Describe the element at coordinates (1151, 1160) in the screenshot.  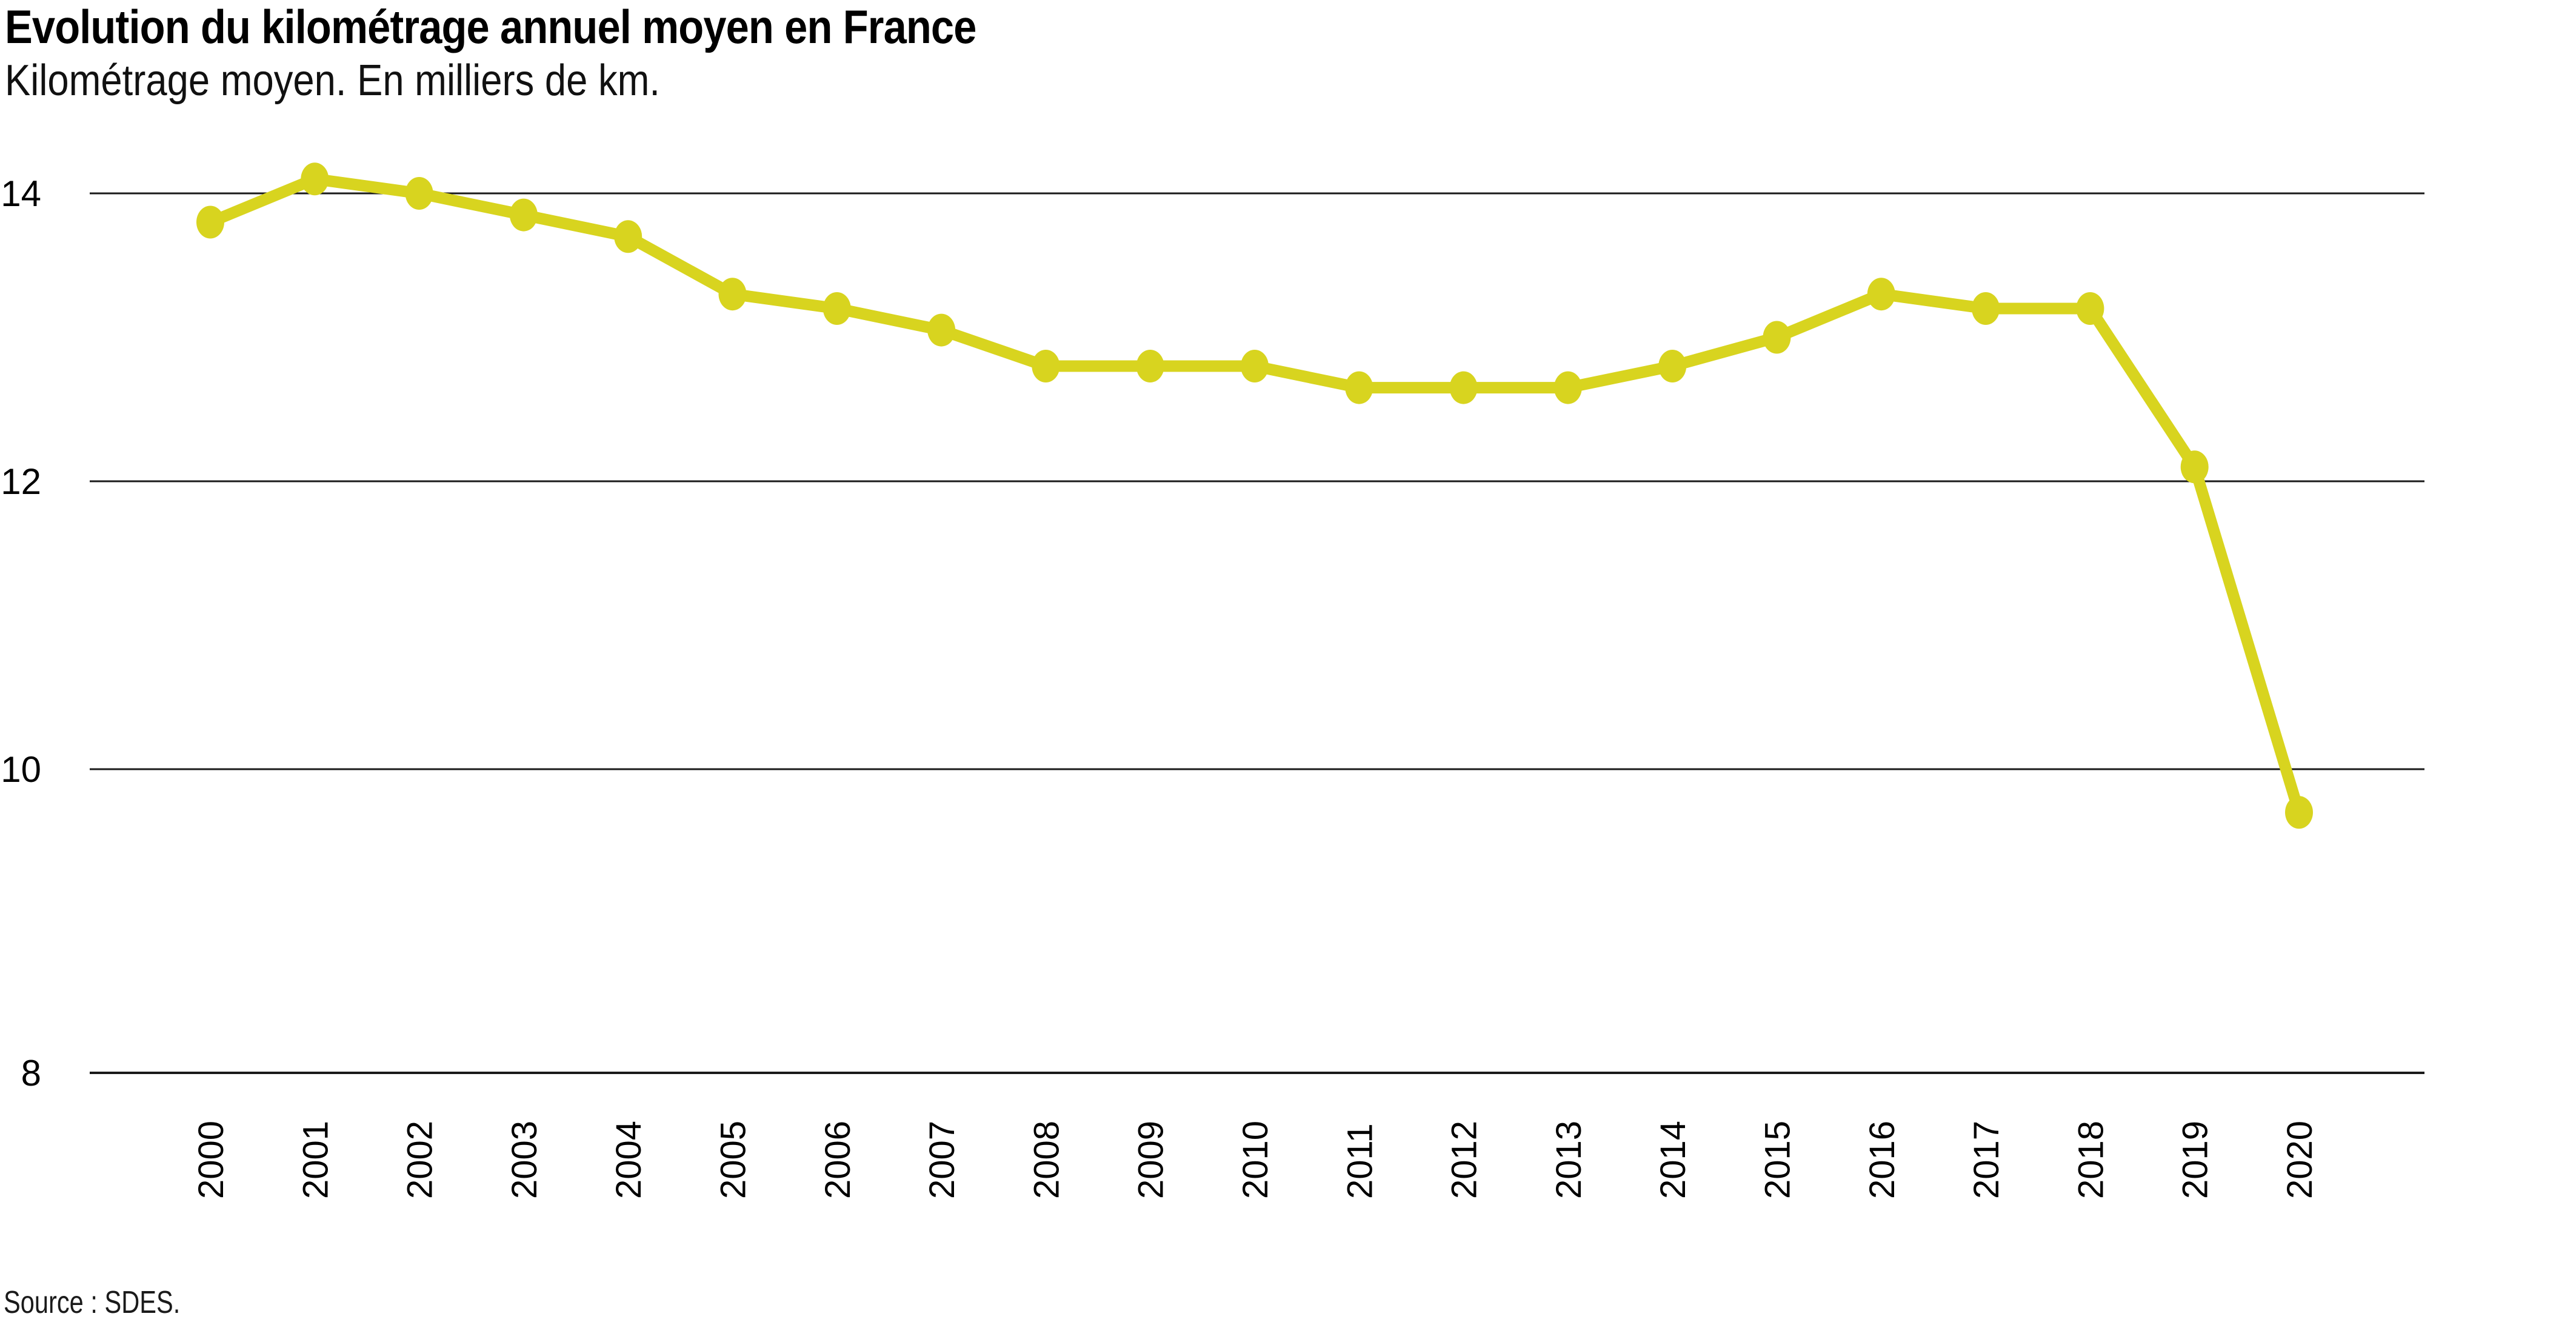
I see `x-axis-year-label: 2009` at that location.